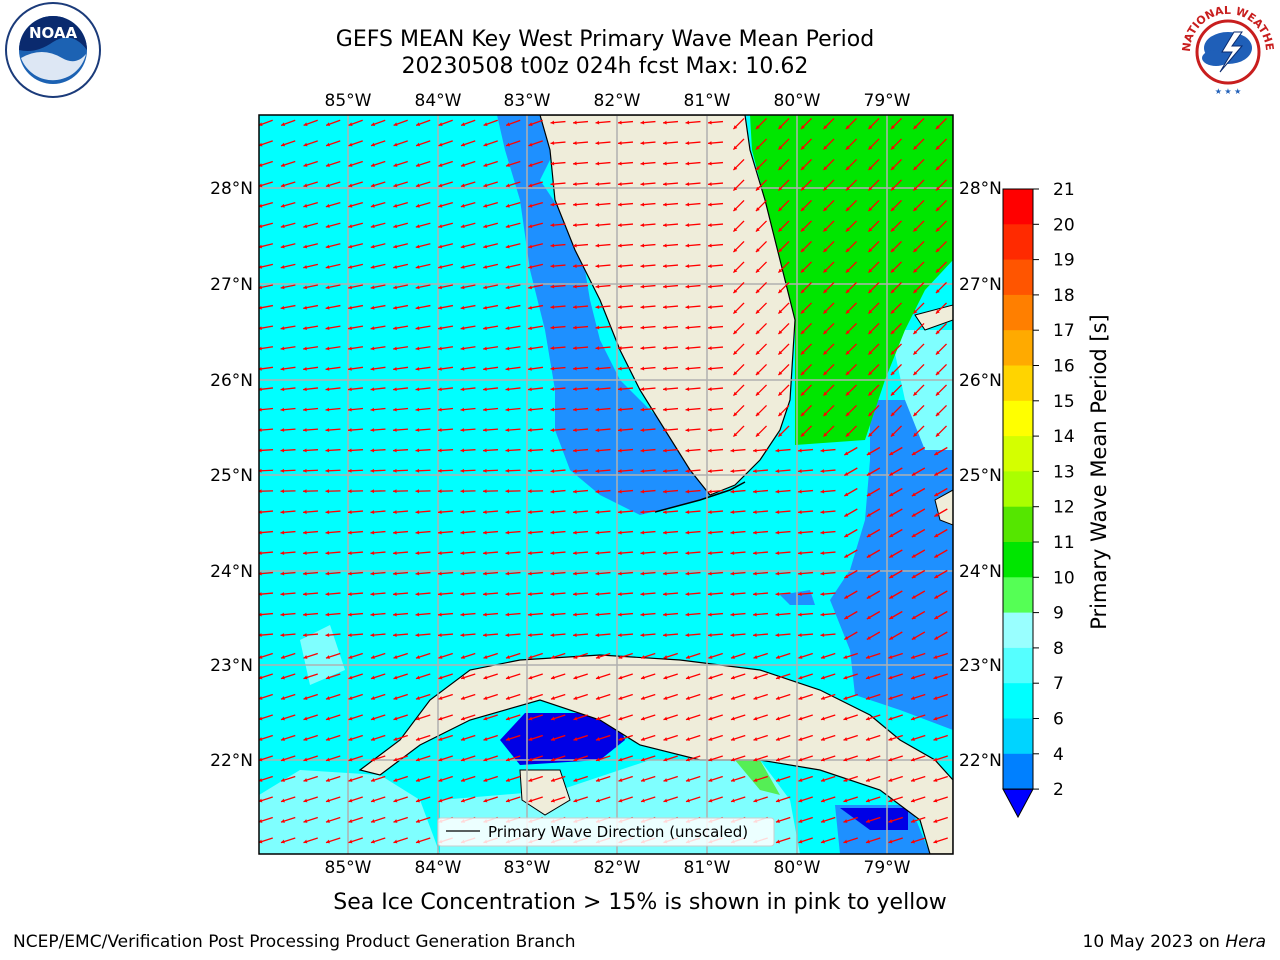 This screenshot has height=960, width=1280. I want to click on colorbar-tick-label: 2, so click(1058, 790).